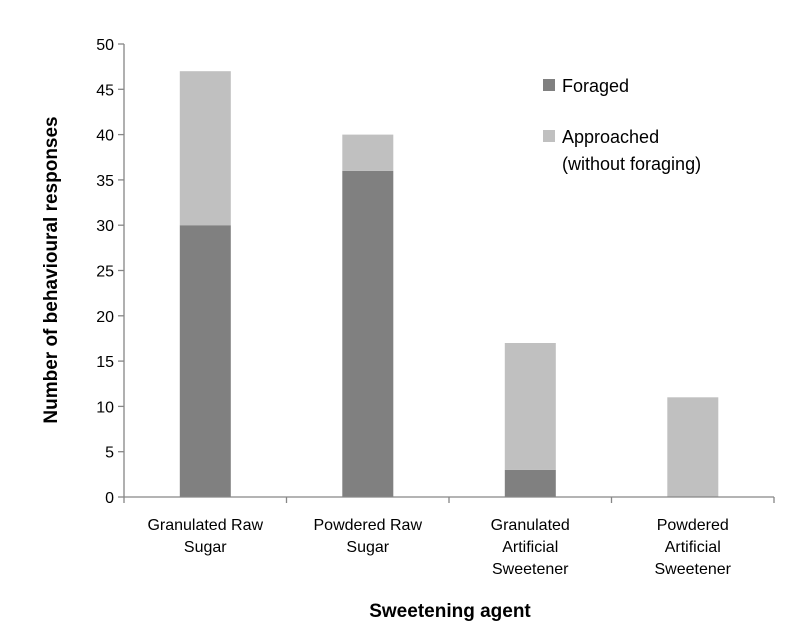 Image resolution: width=806 pixels, height=640 pixels. What do you see at coordinates (368, 536) in the screenshot?
I see `x-tick-label: Powdered Raw Sugar` at bounding box center [368, 536].